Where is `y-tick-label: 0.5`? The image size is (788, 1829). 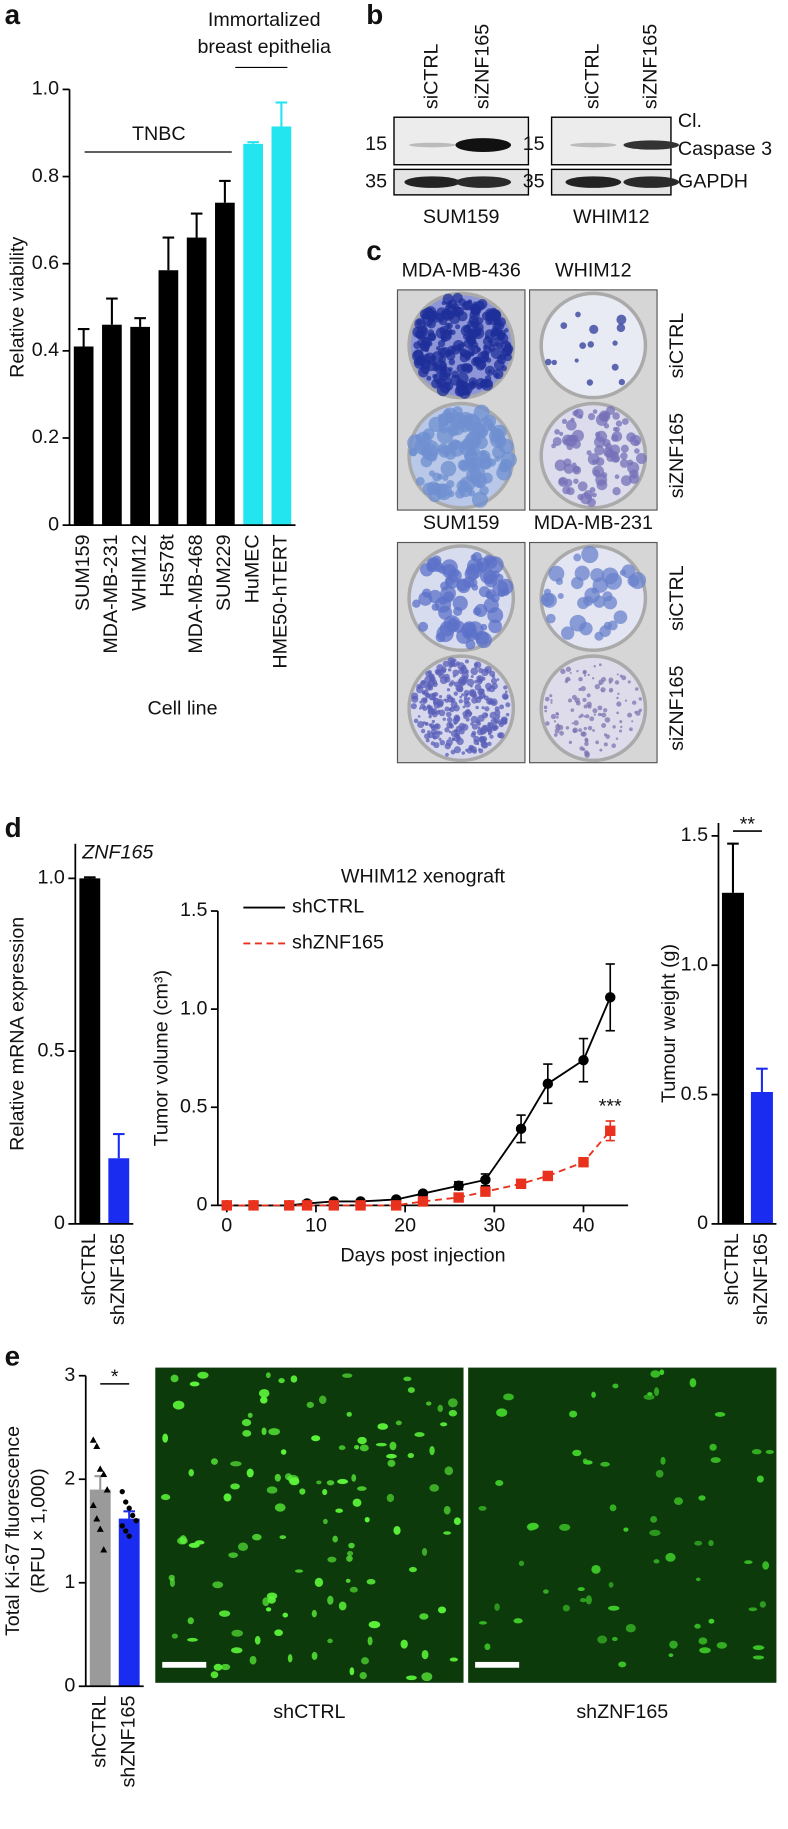
y-tick-label: 0.5 is located at coordinates (51, 1050).